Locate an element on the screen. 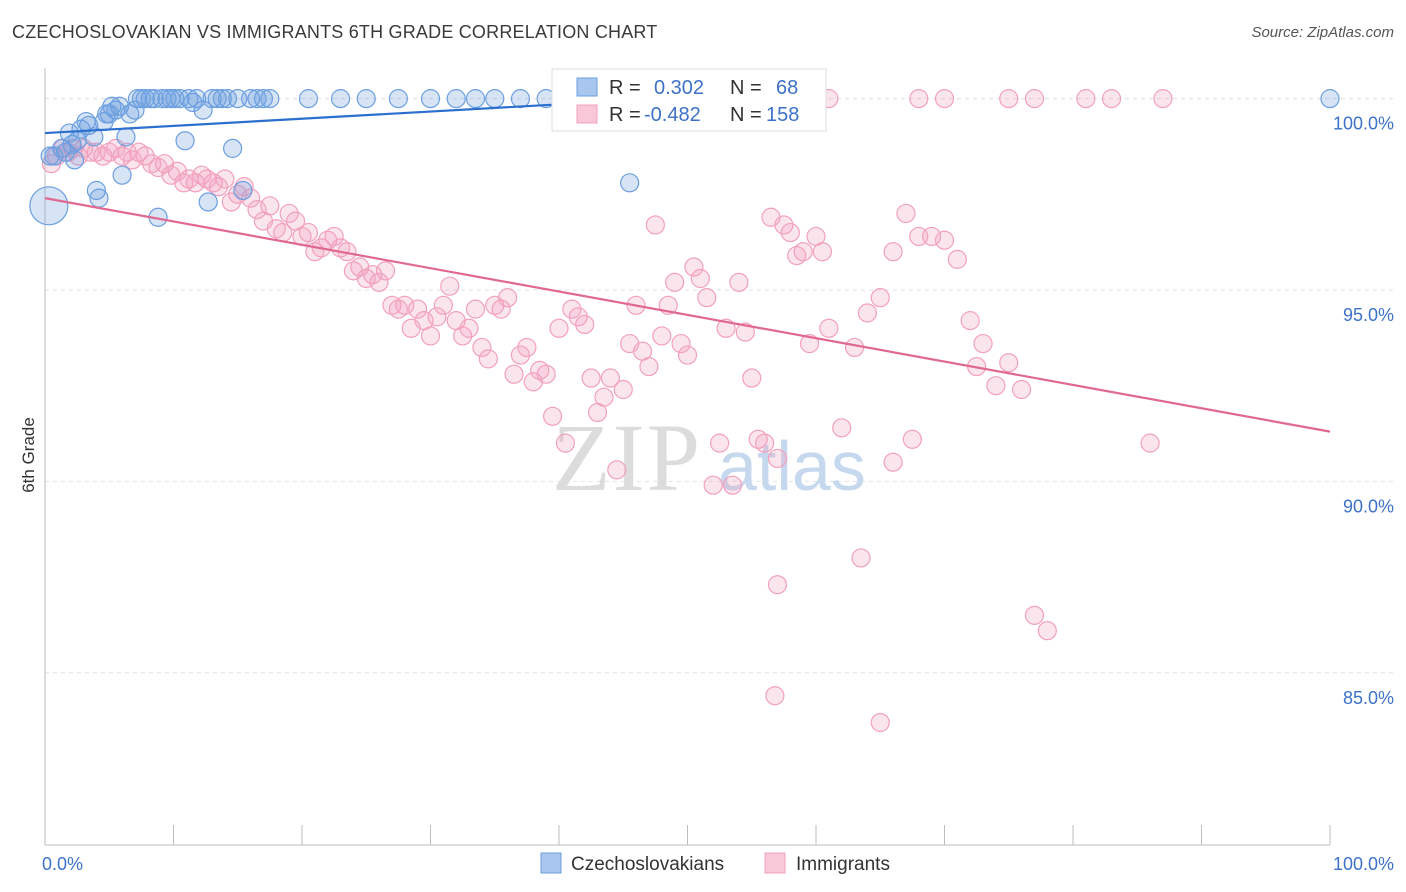  watermark-atlas: atlas is located at coordinates (792, 466).